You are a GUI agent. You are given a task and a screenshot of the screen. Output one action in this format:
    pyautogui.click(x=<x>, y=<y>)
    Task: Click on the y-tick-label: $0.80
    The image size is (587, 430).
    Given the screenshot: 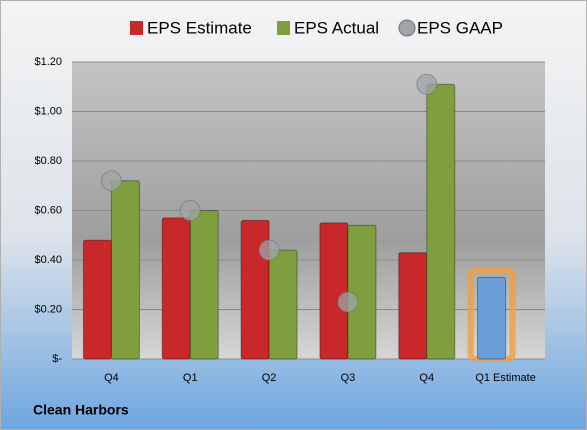 What is the action you would take?
    pyautogui.click(x=48, y=161)
    